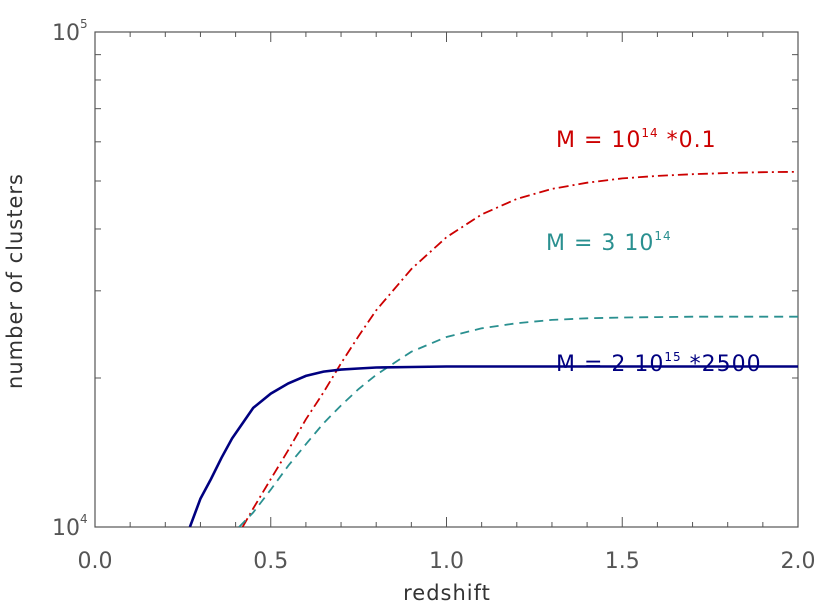  What do you see at coordinates (636, 139) in the screenshot?
I see `series-label-1: M = 1014 *0.1` at bounding box center [636, 139].